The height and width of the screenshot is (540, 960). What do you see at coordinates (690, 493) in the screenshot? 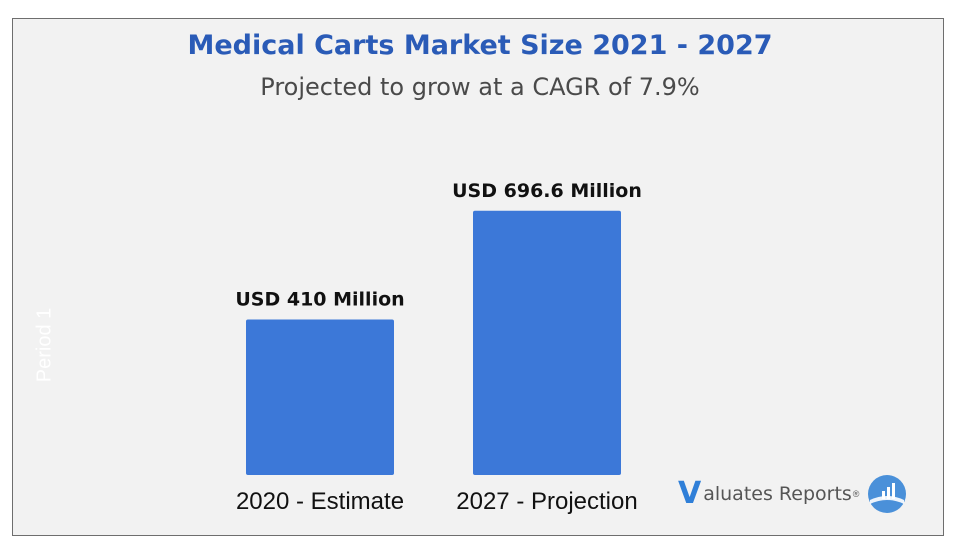
I see `brand-v-mark: V` at bounding box center [690, 493].